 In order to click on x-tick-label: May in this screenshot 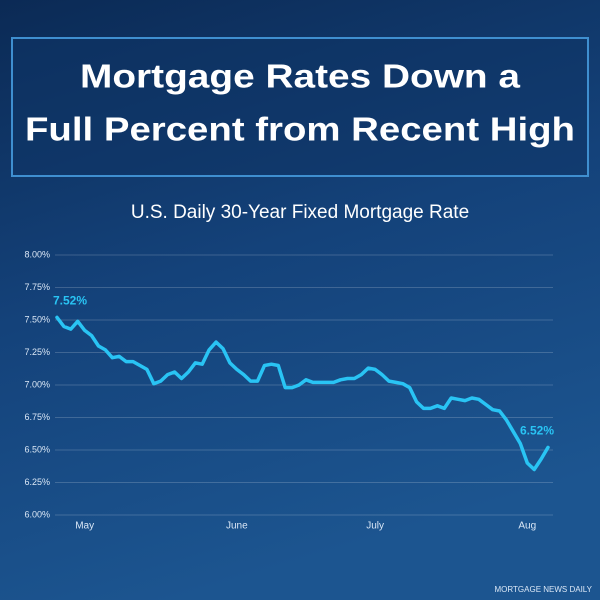, I will do `click(84, 526)`.